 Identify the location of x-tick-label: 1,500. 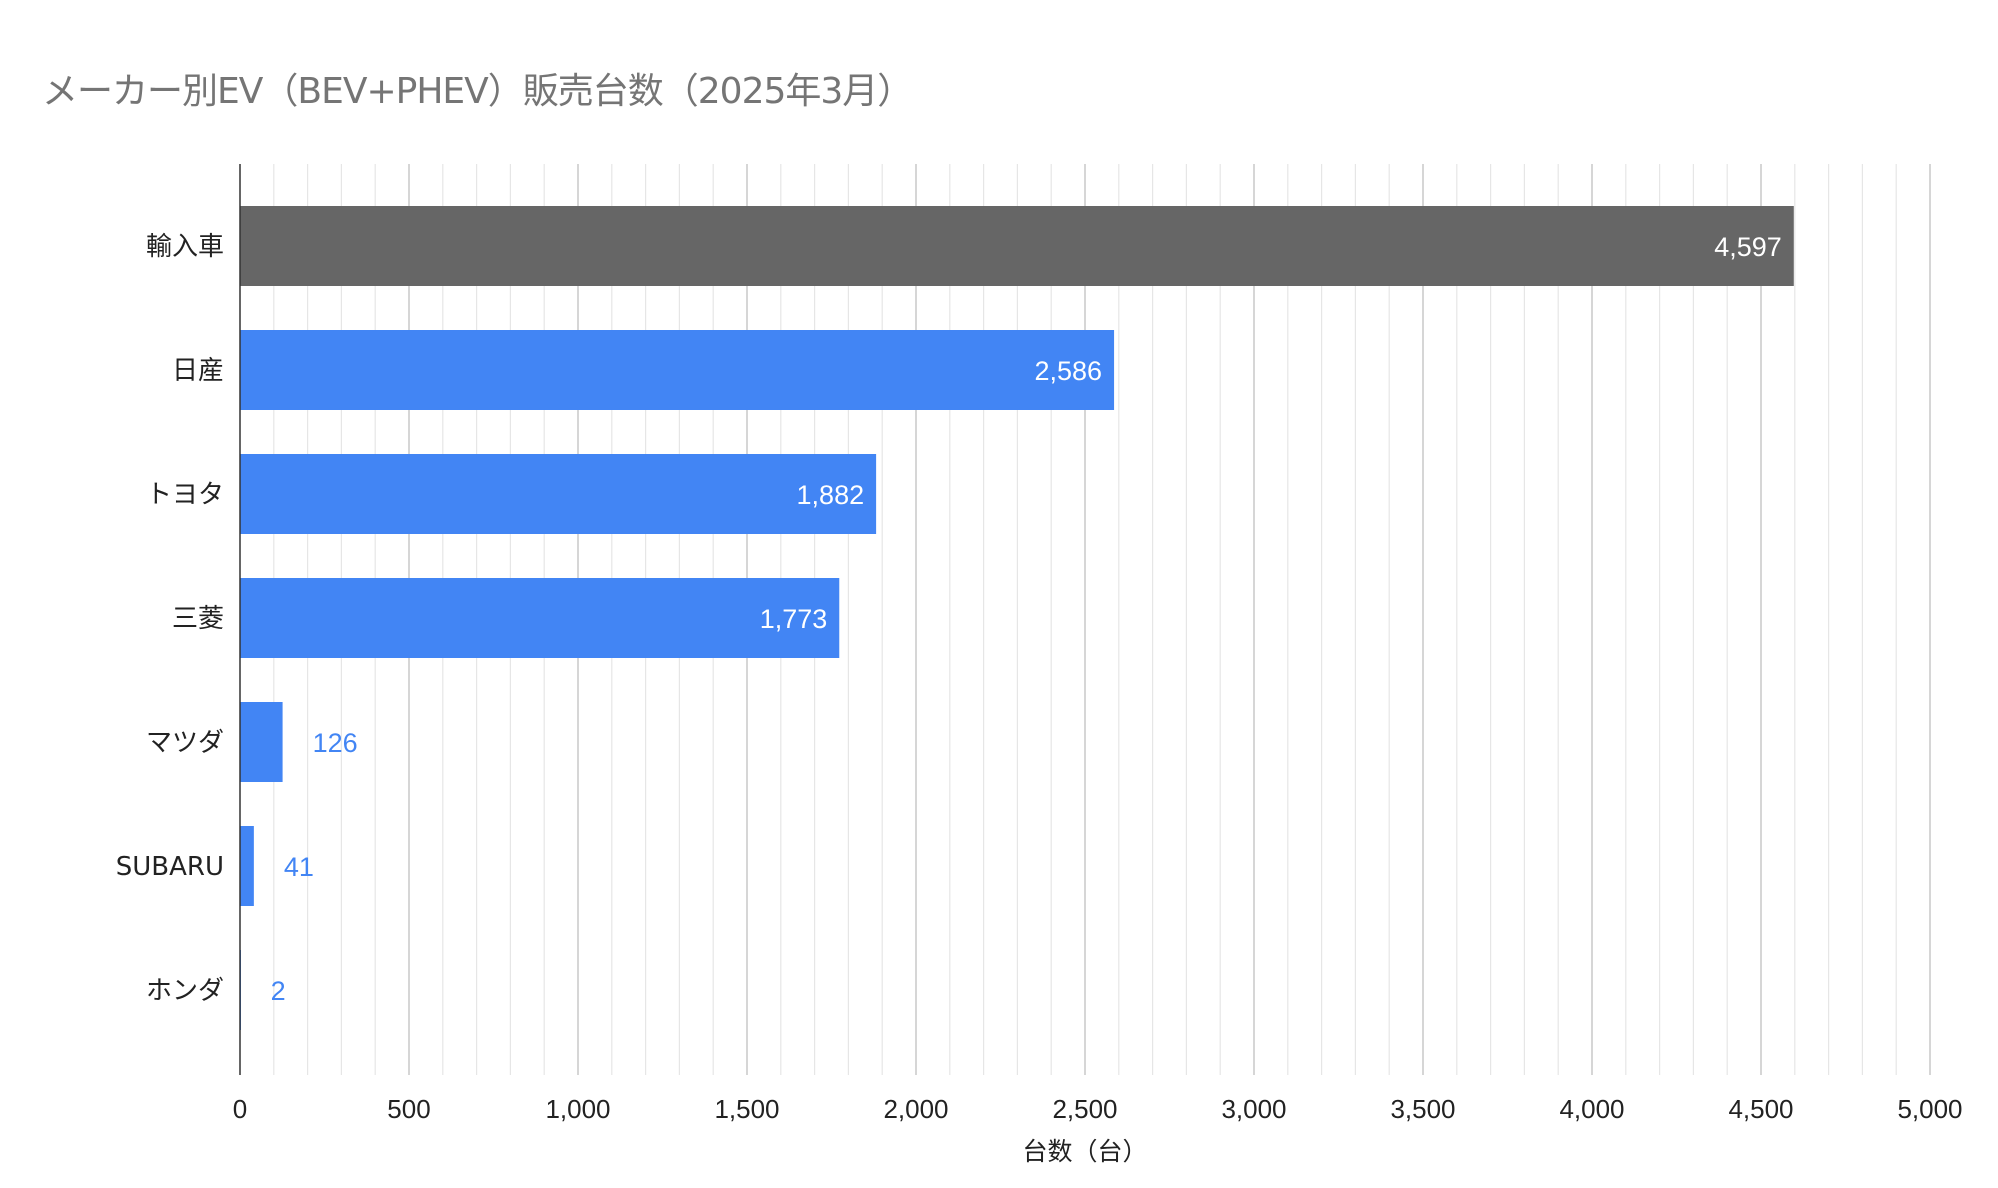
(746, 1109).